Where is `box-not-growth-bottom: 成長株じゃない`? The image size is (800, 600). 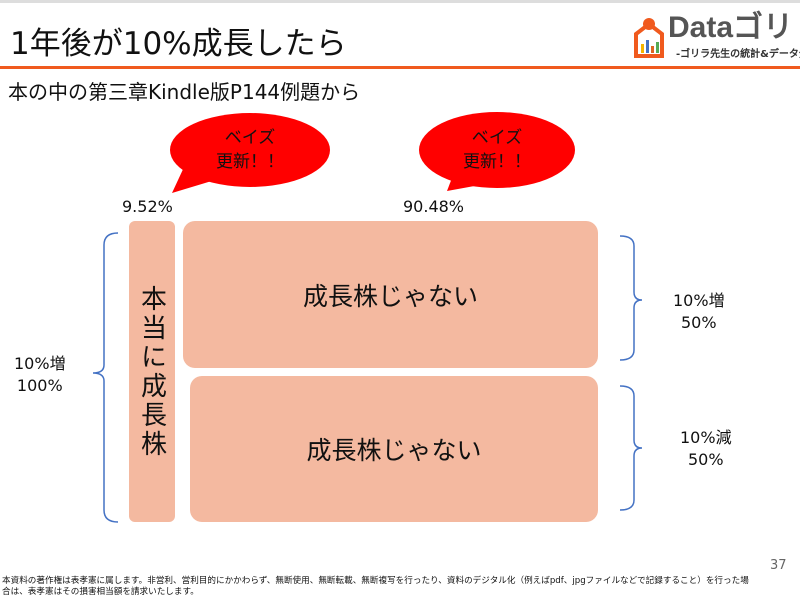
box-not-growth-bottom: 成長株じゃない is located at coordinates (394, 449).